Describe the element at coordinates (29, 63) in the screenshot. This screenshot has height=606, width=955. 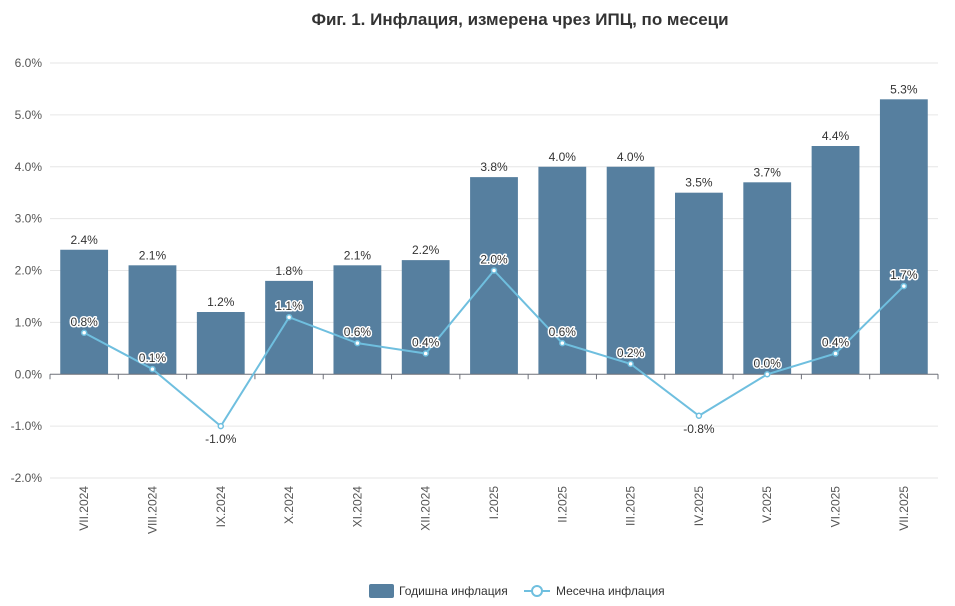
I see `y-tick-label: 6.0%` at that location.